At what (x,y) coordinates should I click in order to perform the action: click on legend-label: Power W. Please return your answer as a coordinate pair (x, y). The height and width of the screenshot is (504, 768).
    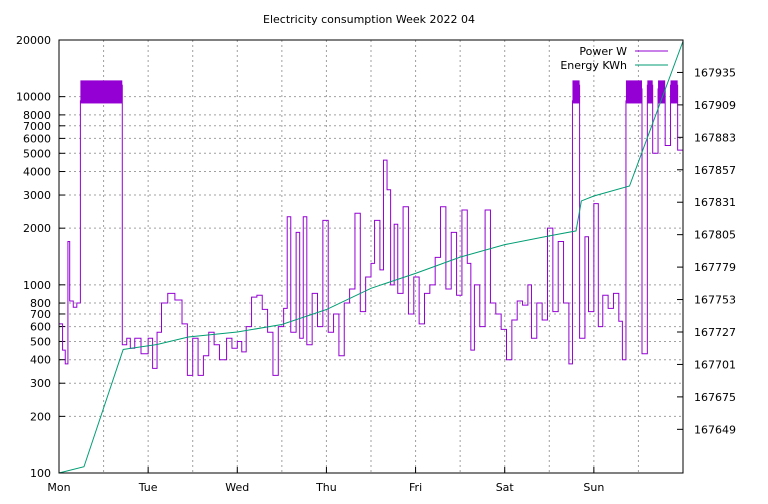
    Looking at the image, I should click on (603, 51).